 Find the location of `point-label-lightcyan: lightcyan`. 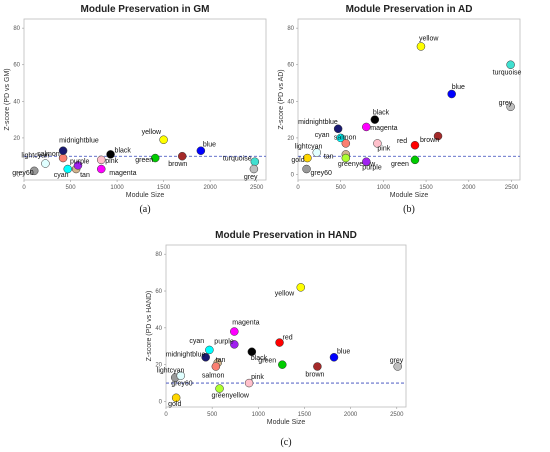

point-label-lightcyan: lightcyan is located at coordinates (171, 371).